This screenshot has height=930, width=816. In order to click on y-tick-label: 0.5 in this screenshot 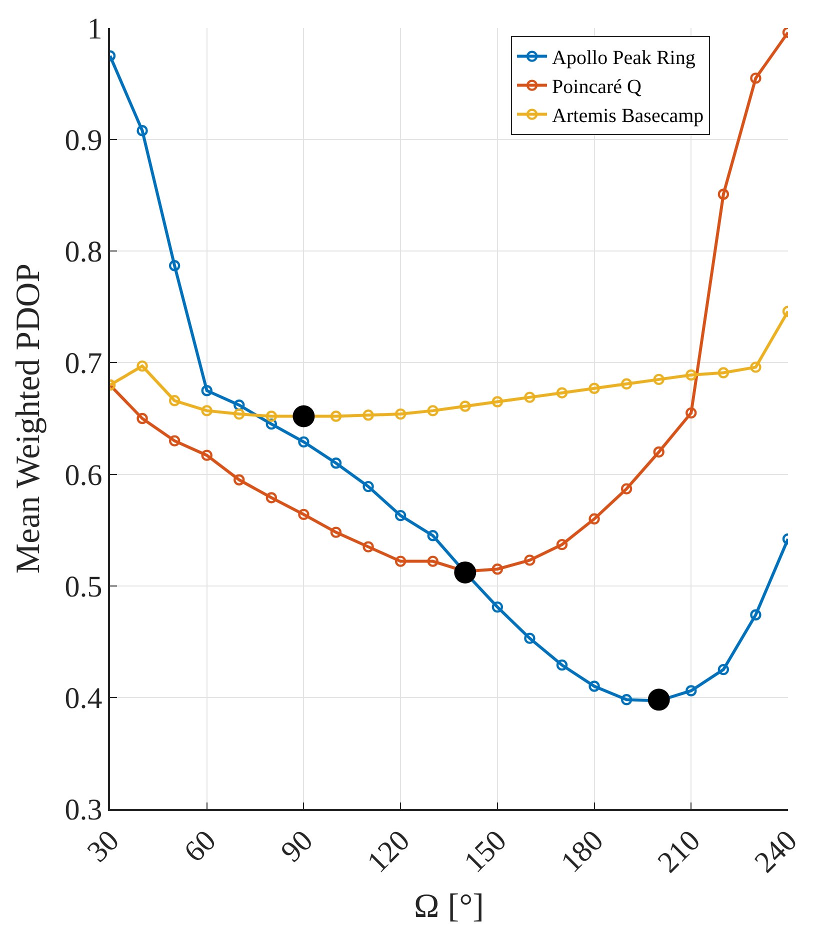, I will do `click(83, 587)`.